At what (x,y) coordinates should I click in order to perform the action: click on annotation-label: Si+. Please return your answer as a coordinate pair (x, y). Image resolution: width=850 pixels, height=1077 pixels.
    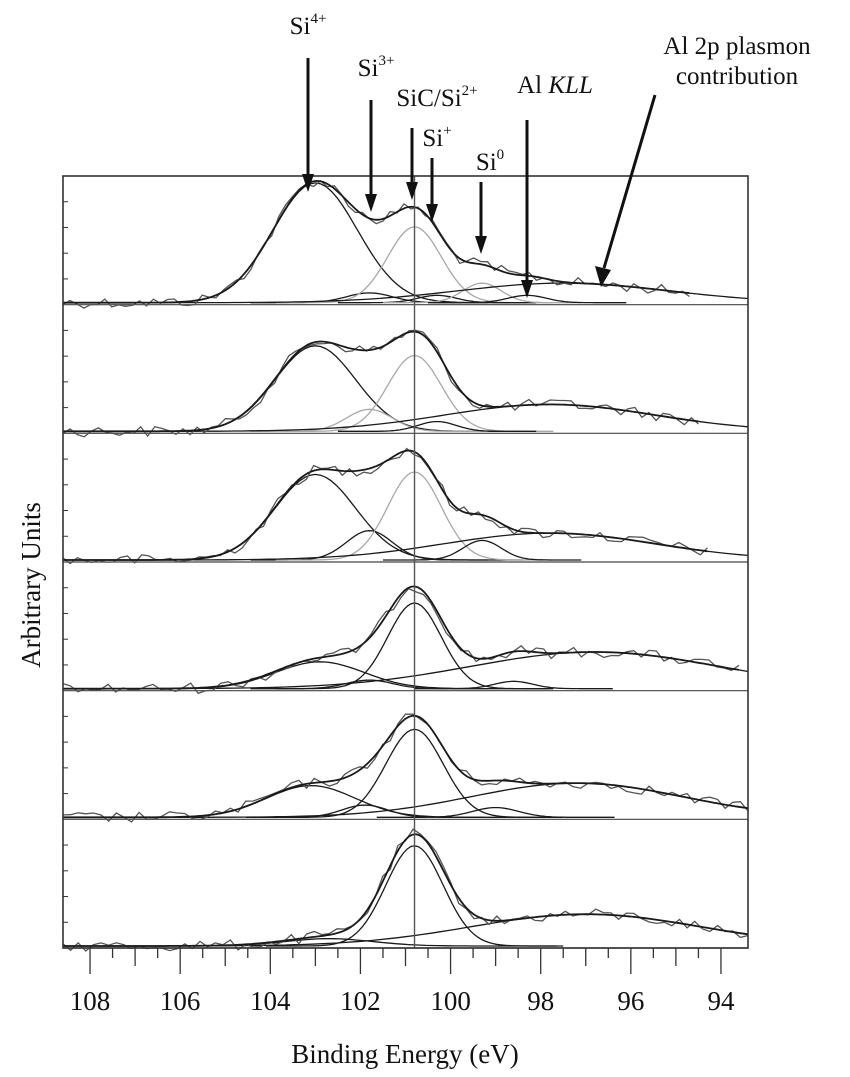
    Looking at the image, I should click on (436, 137).